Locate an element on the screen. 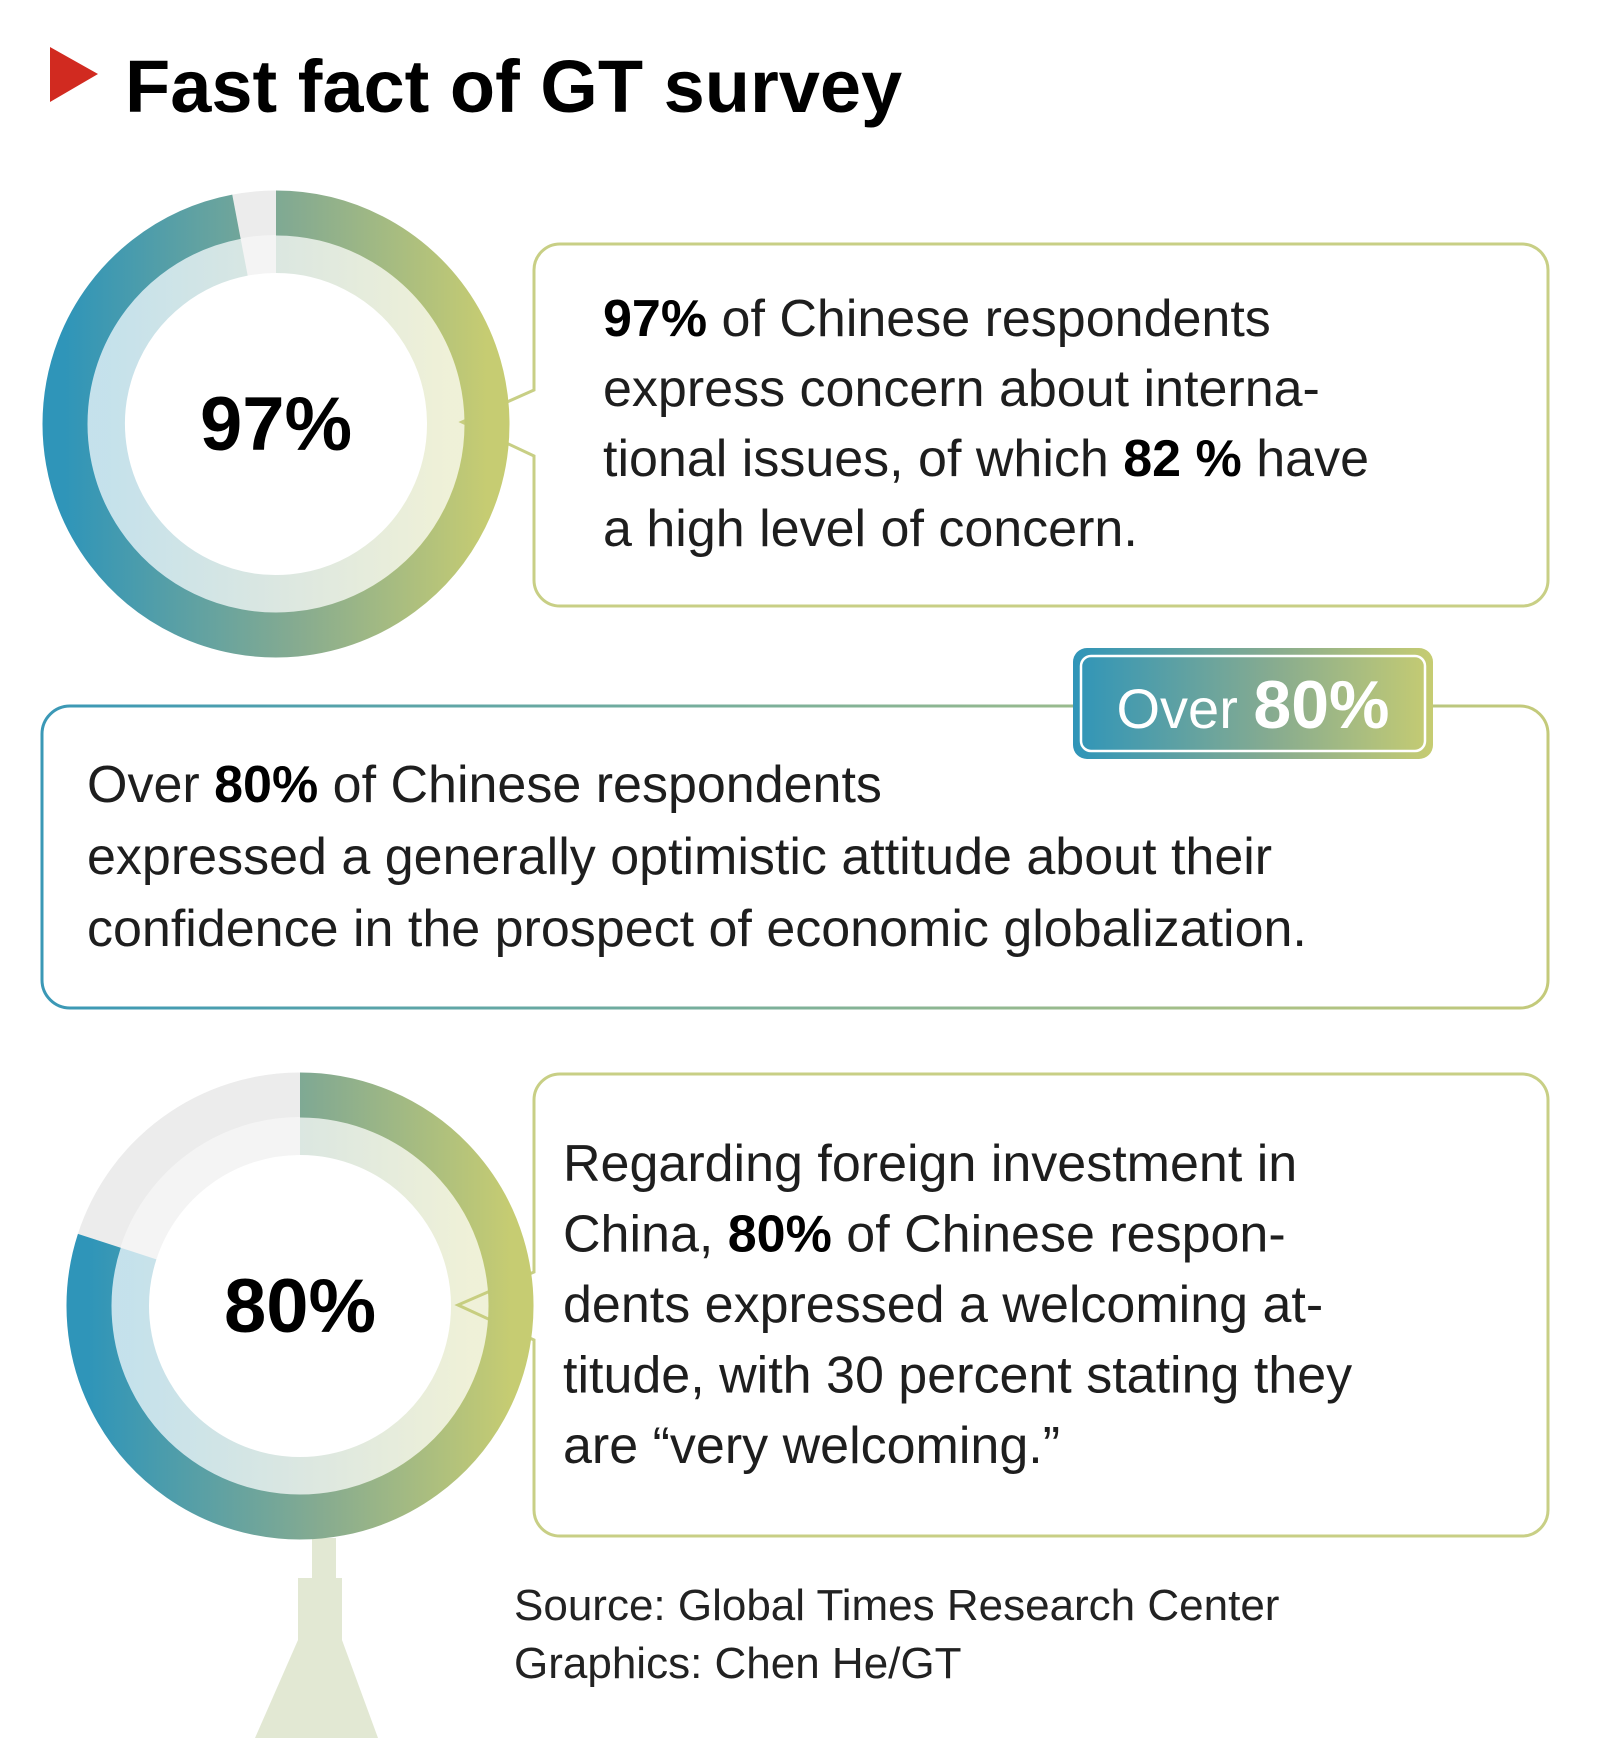  fact-line: Regarding foreign investment in is located at coordinates (930, 1164).